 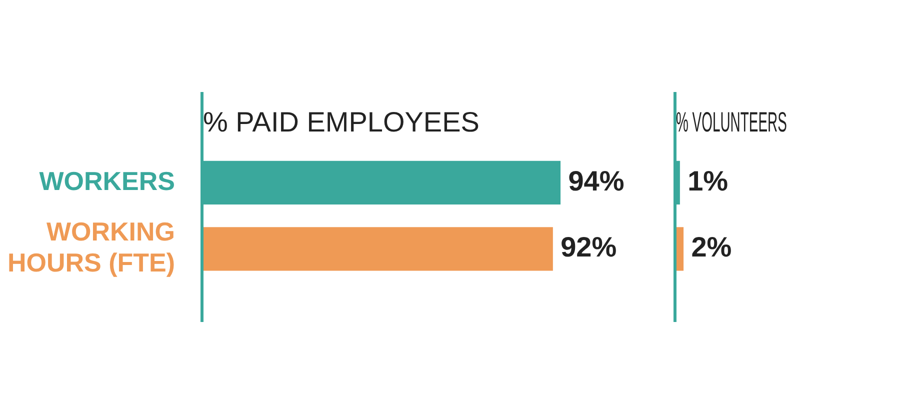 What do you see at coordinates (711, 247) in the screenshot?
I see `data-label: 2%` at bounding box center [711, 247].